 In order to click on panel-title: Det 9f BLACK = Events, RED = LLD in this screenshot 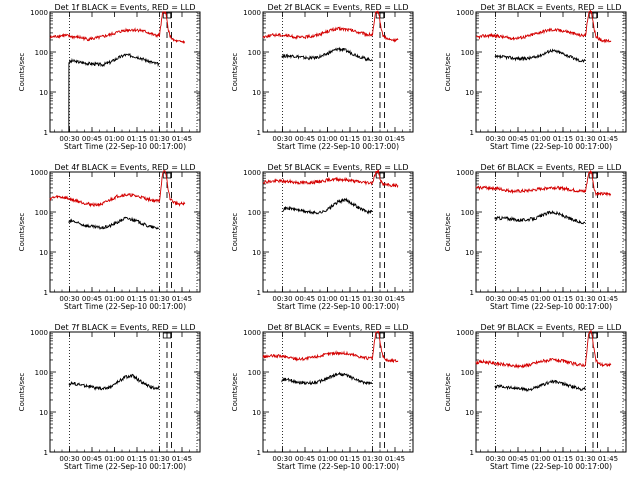, I will do `click(550, 327)`.